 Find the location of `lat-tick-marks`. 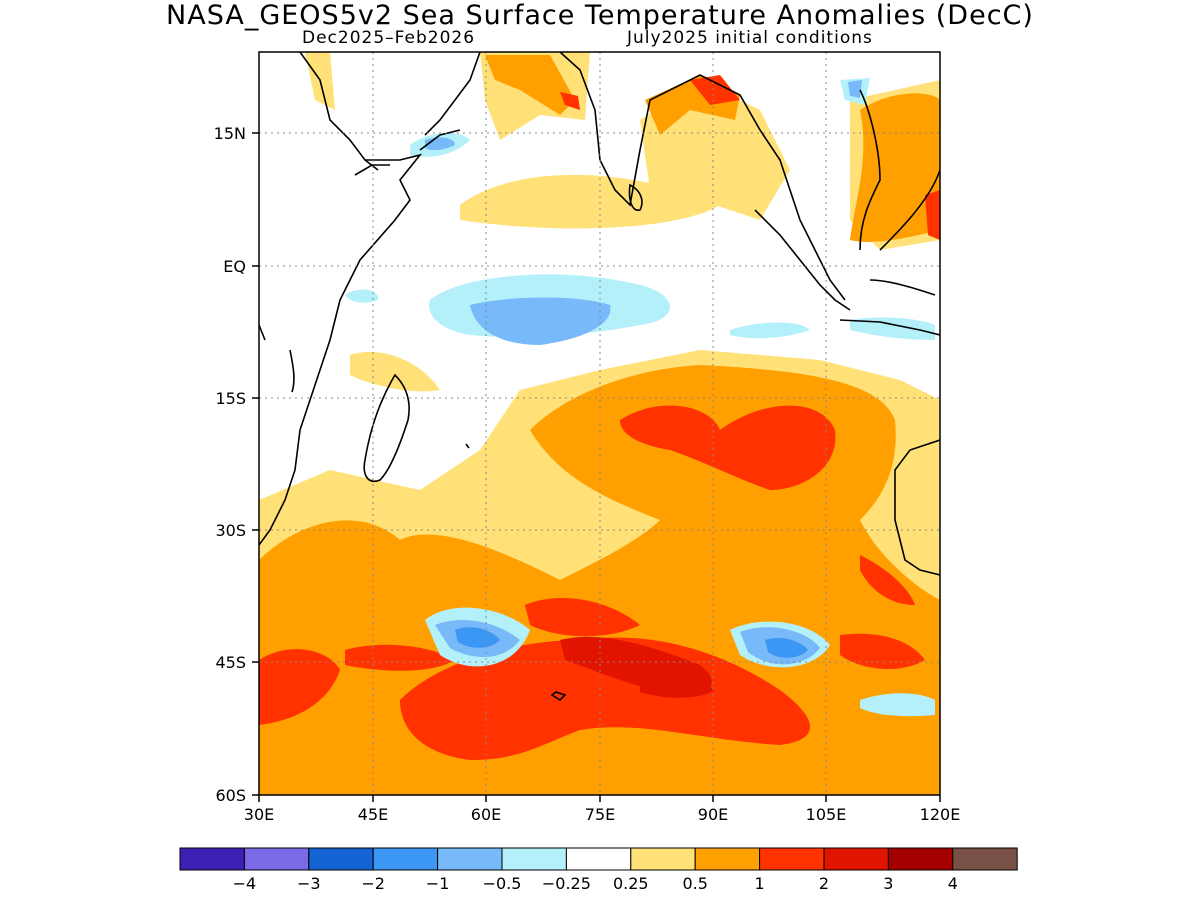

lat-tick-marks is located at coordinates (255, 464).